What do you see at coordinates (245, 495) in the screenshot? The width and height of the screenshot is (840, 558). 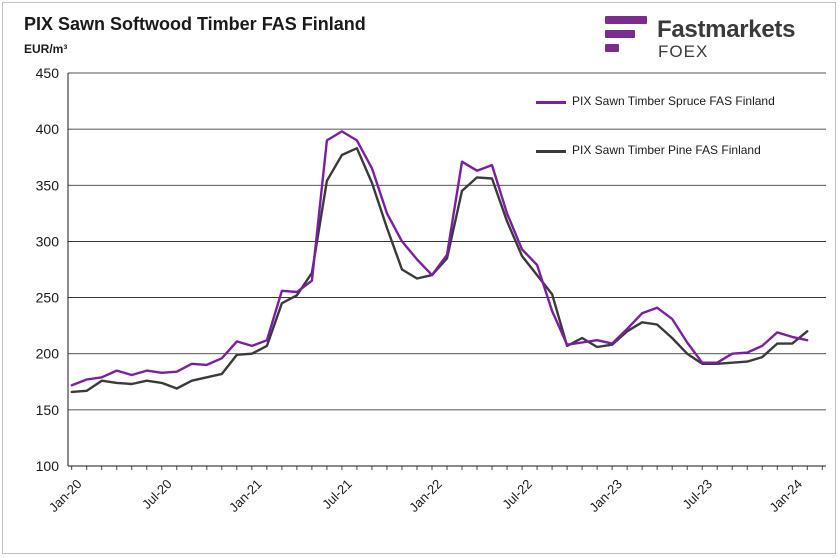 I see `x-tick-label: Jan-21` at bounding box center [245, 495].